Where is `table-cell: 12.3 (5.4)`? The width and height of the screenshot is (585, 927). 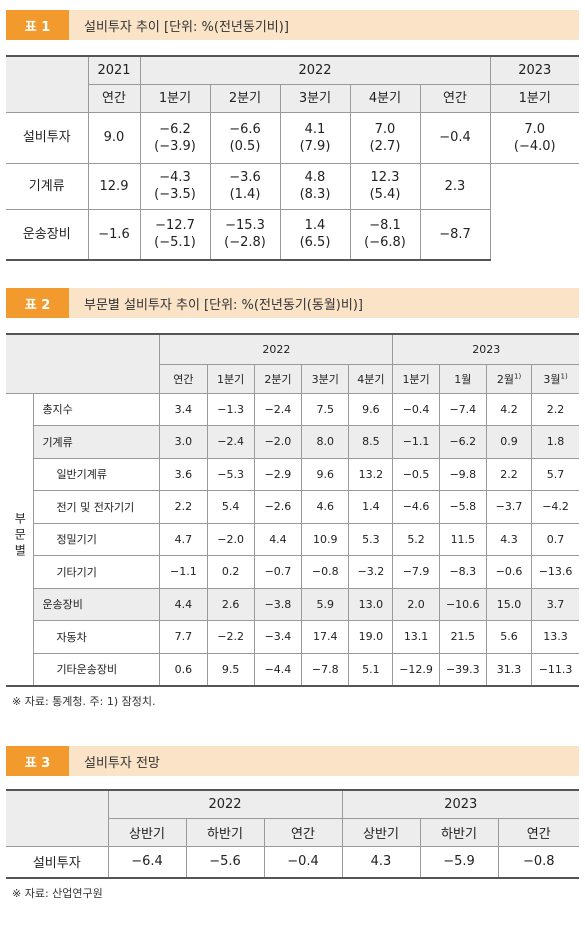 table-cell: 12.3 (5.4) is located at coordinates (385, 186).